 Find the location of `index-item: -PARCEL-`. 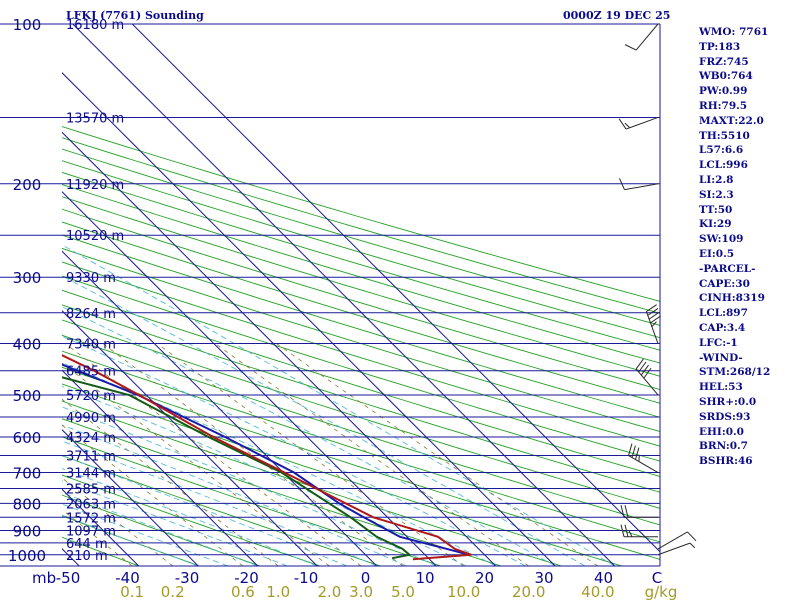

index-item: -PARCEL- is located at coordinates (727, 268).